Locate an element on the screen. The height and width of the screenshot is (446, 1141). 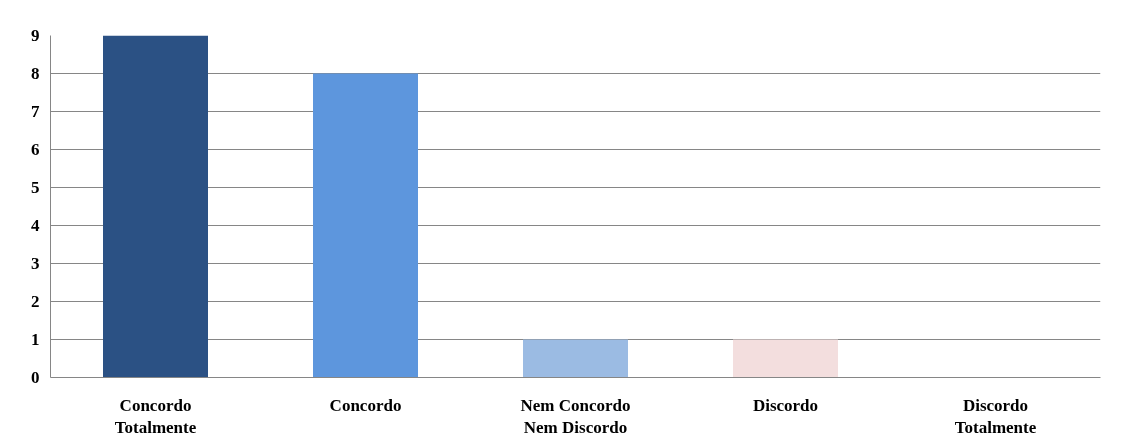
y-tick-label: 9 is located at coordinates (35, 35).